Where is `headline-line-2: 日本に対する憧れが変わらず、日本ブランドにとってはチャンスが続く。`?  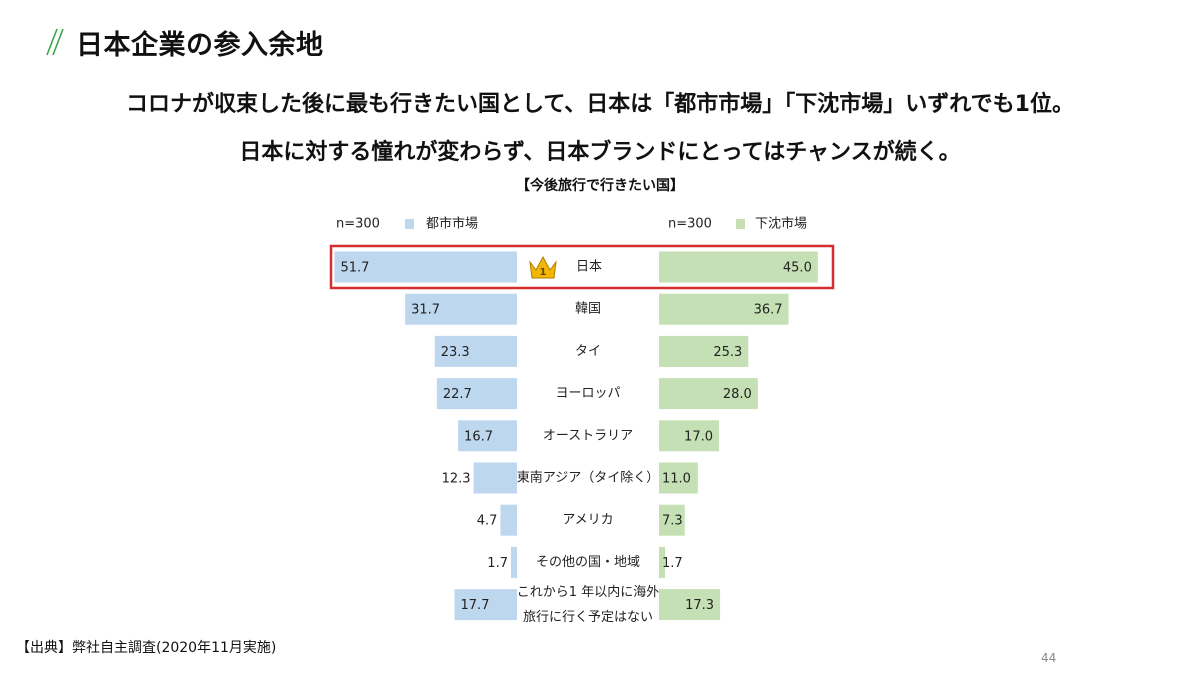 headline-line-2: 日本に対する憧れが変わらず、日本ブランドにとってはチャンスが続く。 is located at coordinates (600, 152).